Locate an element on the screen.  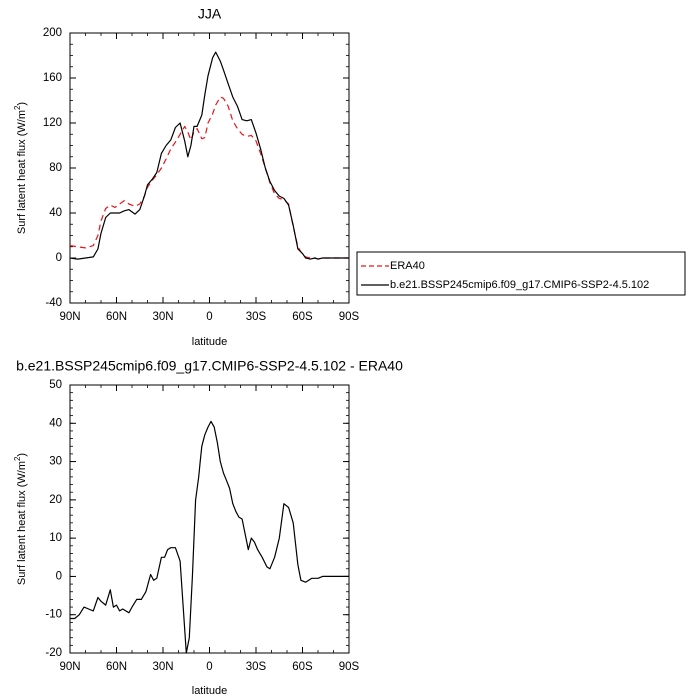
chart-0-y-axis-label-close: ) is located at coordinates (22, 104).